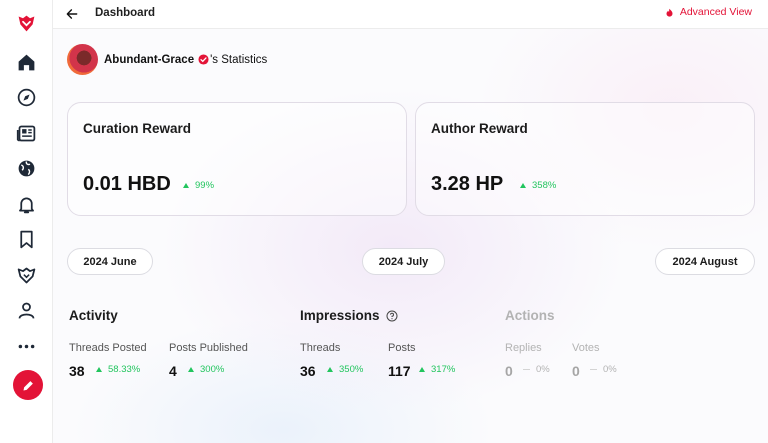 The image size is (768, 443). Describe the element at coordinates (479, 128) in the screenshot. I see `author-reward-title: Author Reward` at that location.